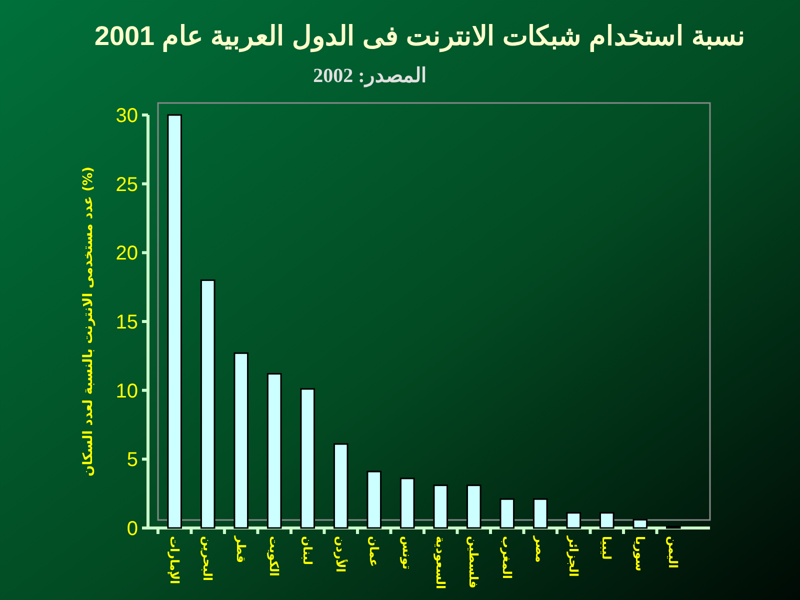 This screenshot has width=800, height=600. What do you see at coordinates (370, 76) in the screenshot?
I see `chart-subtitle: المصدر: 2002` at bounding box center [370, 76].